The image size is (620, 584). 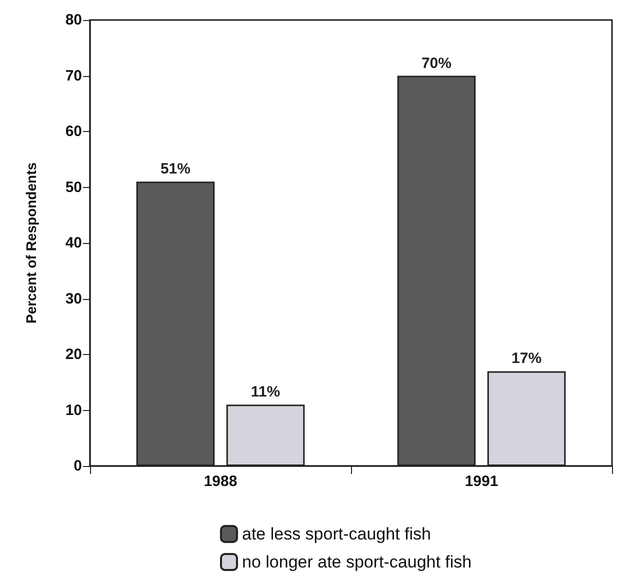 What do you see at coordinates (436, 63) in the screenshot?
I see `data-label: 70%` at bounding box center [436, 63].